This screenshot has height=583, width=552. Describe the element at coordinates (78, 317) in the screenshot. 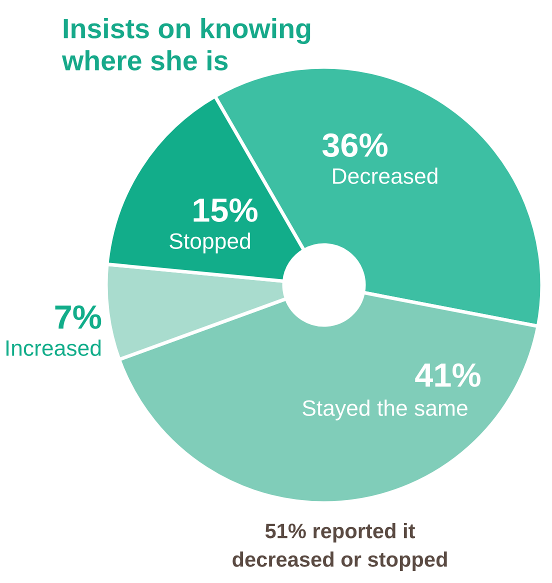

I see `data-label: 7%` at that location.